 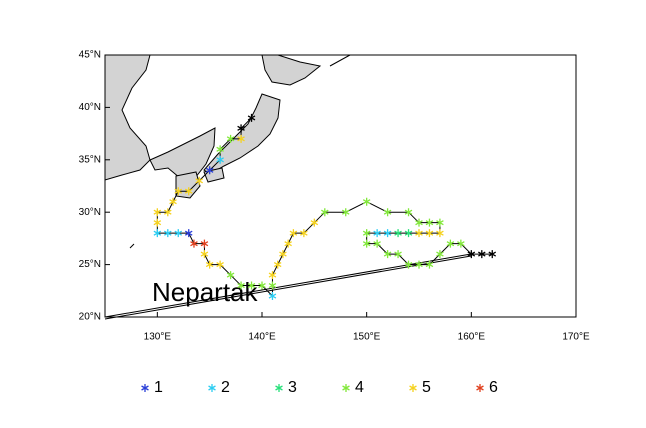 I want to click on legend-label: 2, so click(x=225, y=387).